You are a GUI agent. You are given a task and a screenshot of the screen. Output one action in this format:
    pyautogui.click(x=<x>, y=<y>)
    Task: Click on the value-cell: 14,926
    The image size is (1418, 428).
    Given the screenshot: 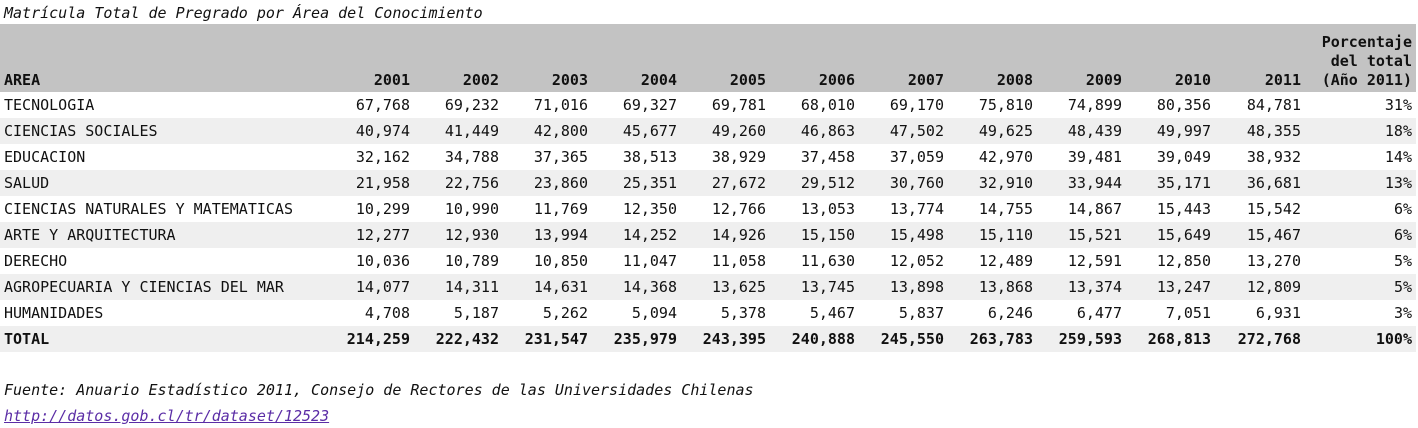 What is the action you would take?
    pyautogui.click(x=738, y=235)
    